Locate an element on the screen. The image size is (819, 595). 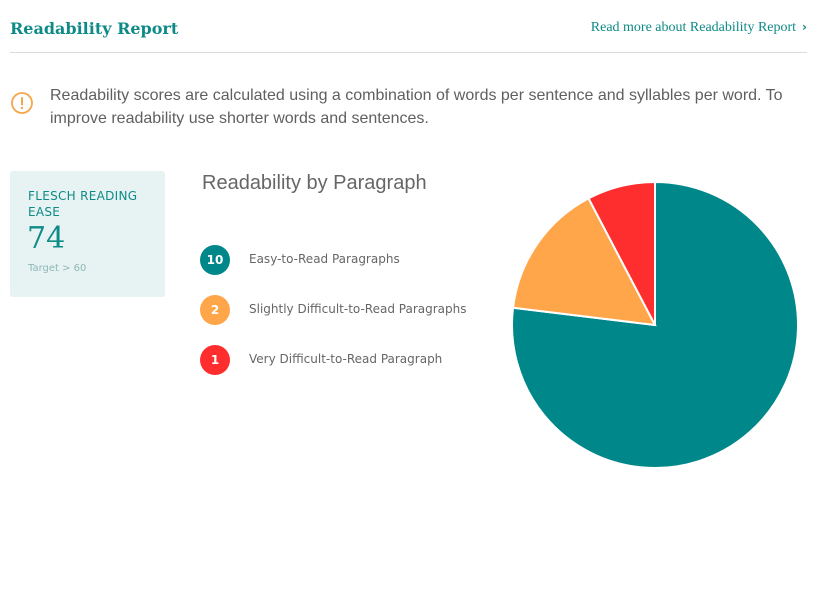
read-more-link: Read more about Readability Report › is located at coordinates (699, 28).